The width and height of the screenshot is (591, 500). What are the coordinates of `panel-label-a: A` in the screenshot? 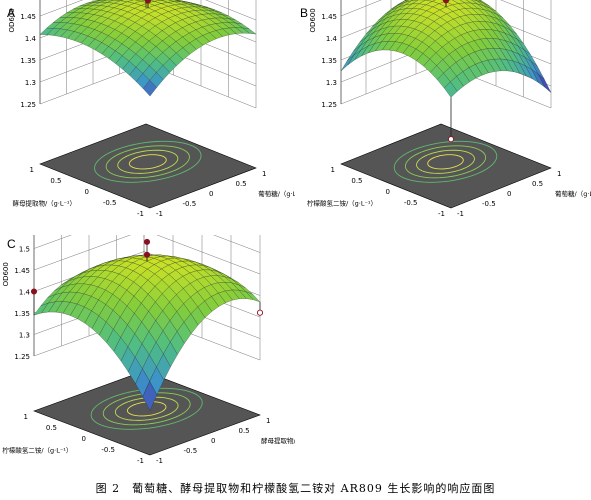 It's located at (11, 13).